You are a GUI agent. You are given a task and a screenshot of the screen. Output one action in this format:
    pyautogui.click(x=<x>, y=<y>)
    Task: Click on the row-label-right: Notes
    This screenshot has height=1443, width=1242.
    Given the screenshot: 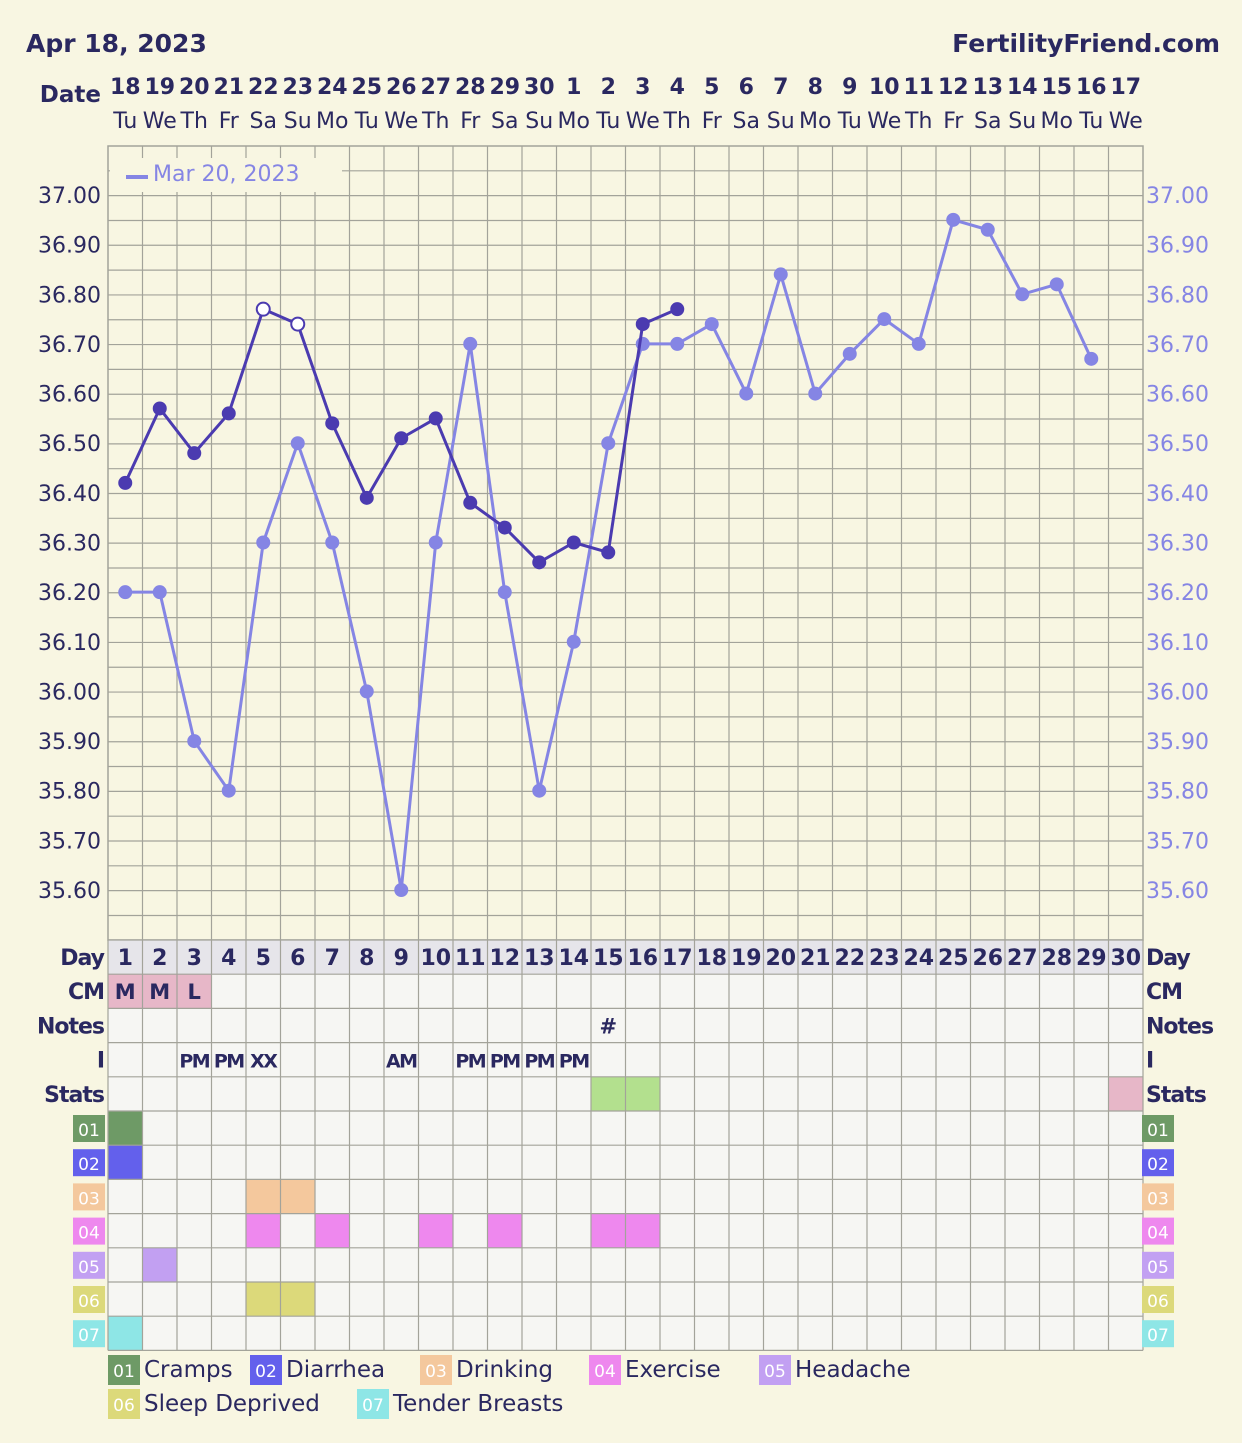 What is the action you would take?
    pyautogui.click(x=1180, y=1026)
    